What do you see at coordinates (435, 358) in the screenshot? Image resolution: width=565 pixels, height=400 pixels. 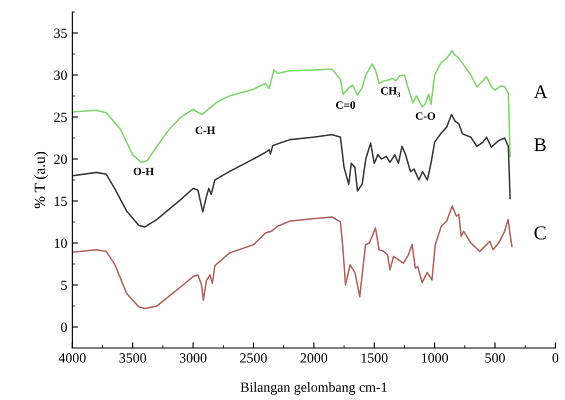 I see `x-tick-label: 1000` at bounding box center [435, 358].